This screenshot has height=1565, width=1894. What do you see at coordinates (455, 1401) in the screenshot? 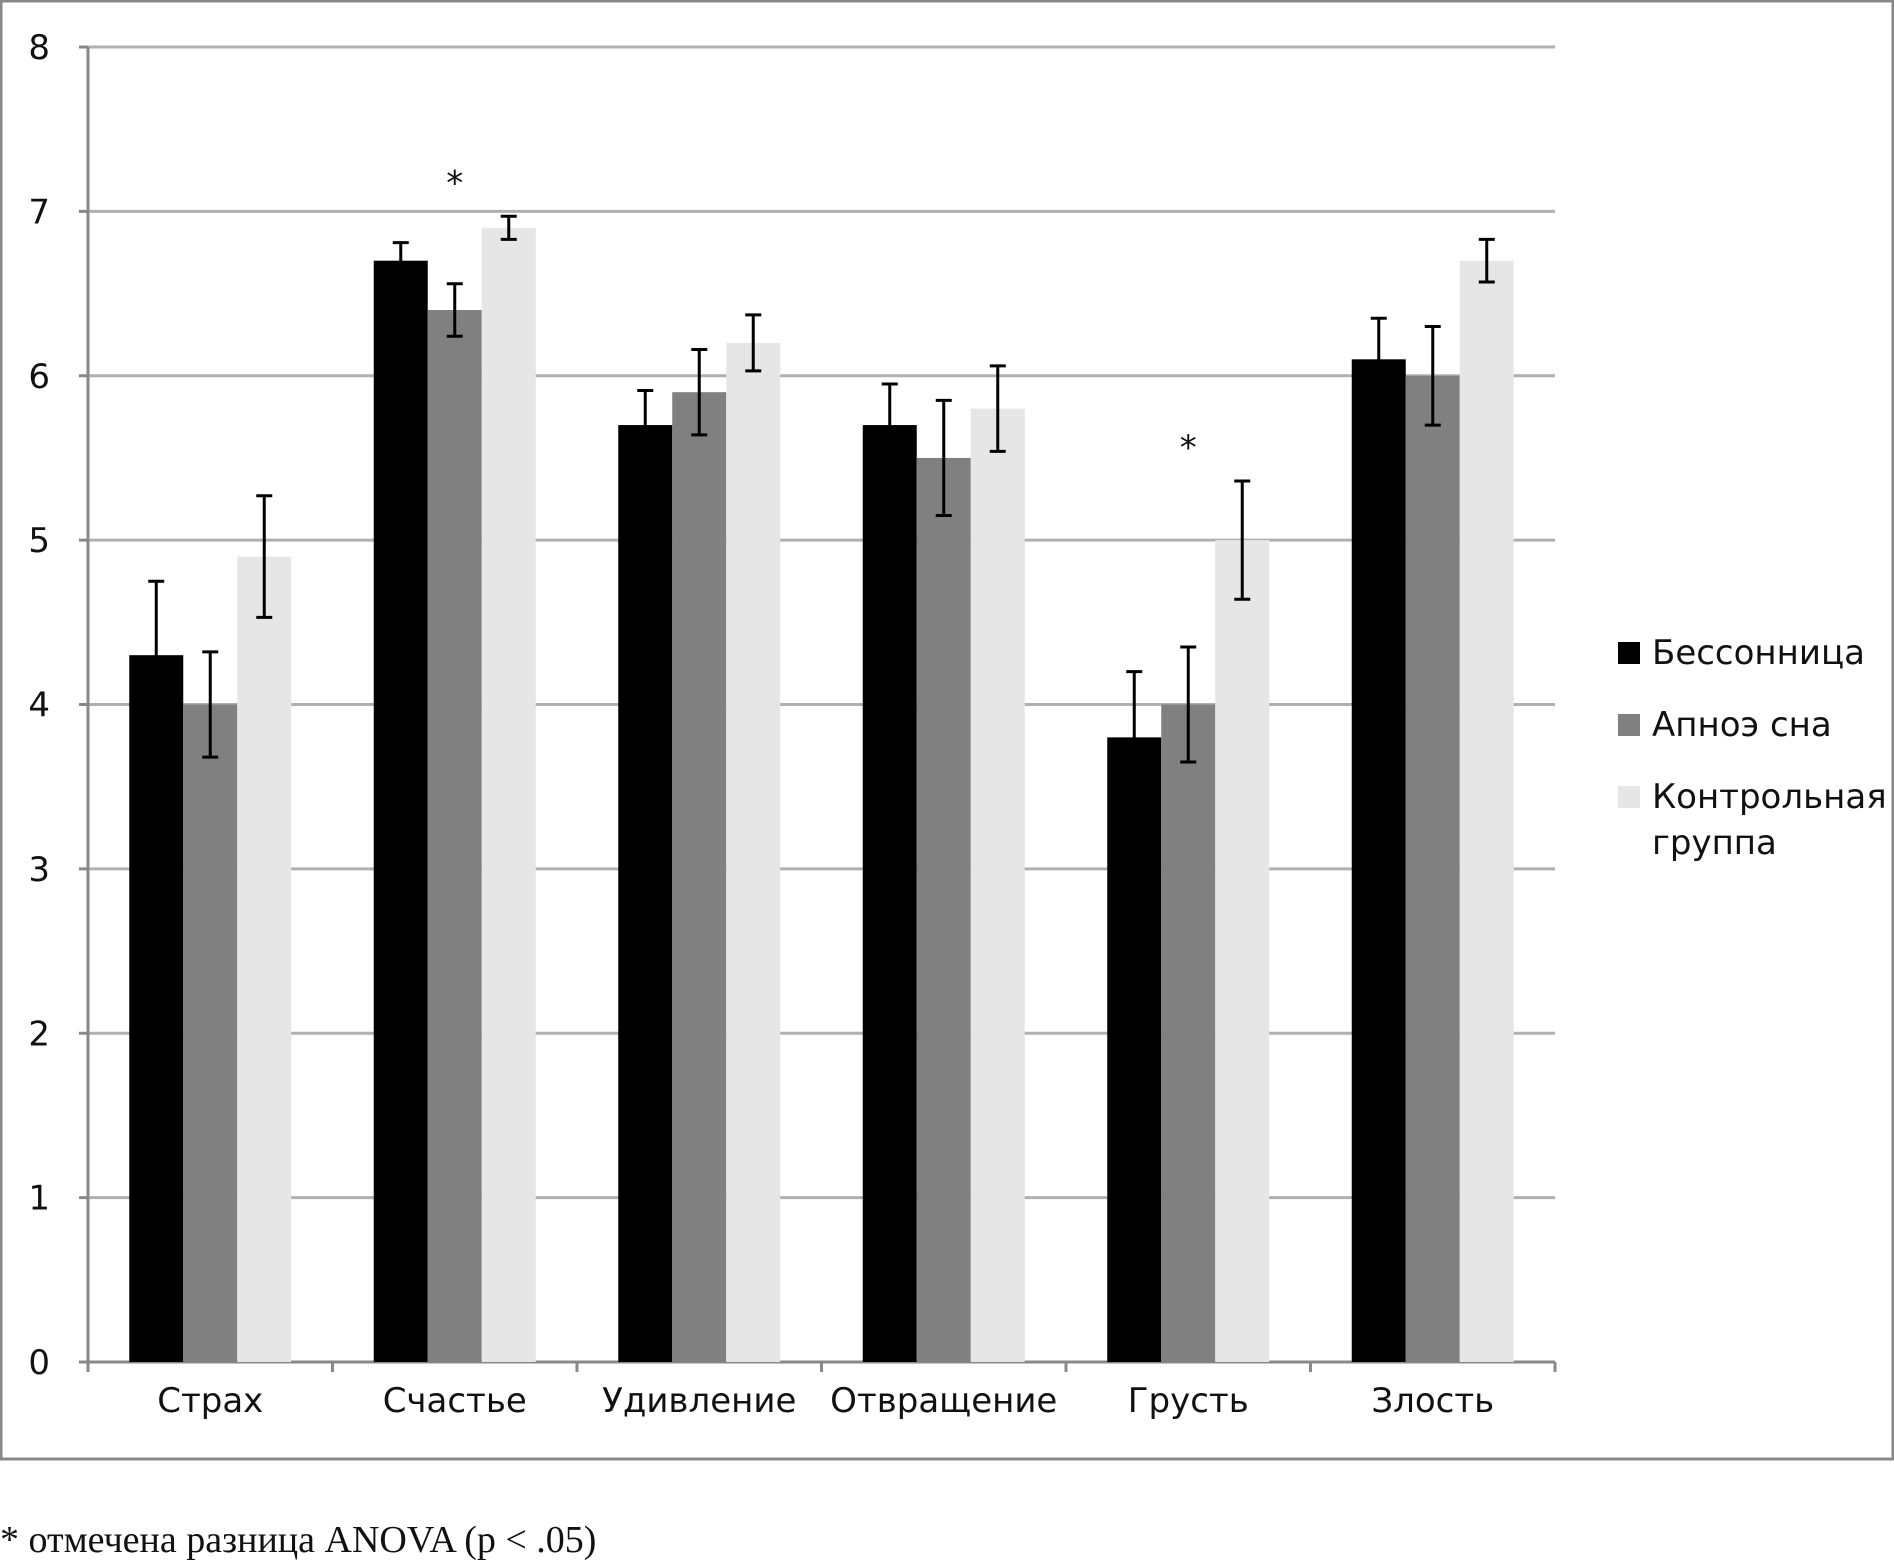
I see `category-label: Счастье` at bounding box center [455, 1401].